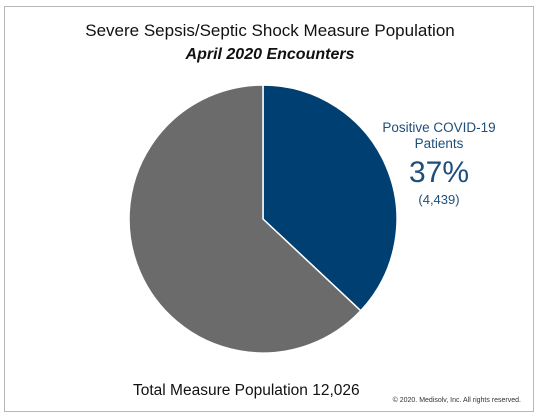 This screenshot has height=419, width=540. I want to click on pie-slice-positive-covid, so click(330, 198).